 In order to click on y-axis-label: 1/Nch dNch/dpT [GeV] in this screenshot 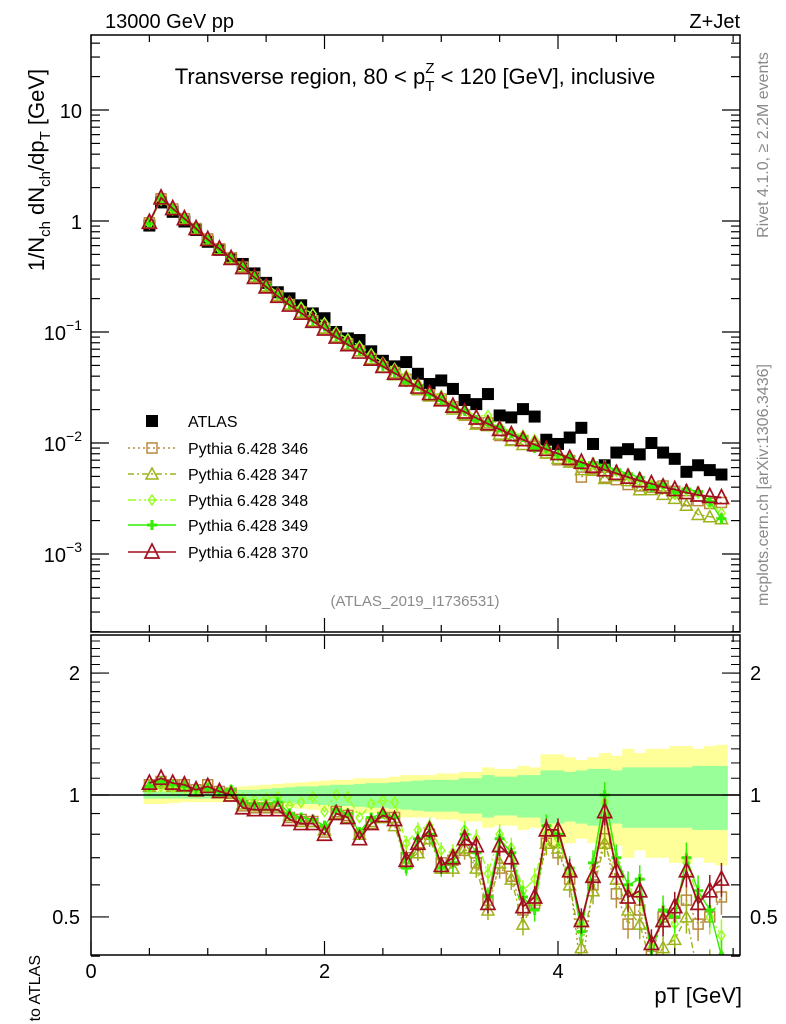, I will do `click(39, 170)`.